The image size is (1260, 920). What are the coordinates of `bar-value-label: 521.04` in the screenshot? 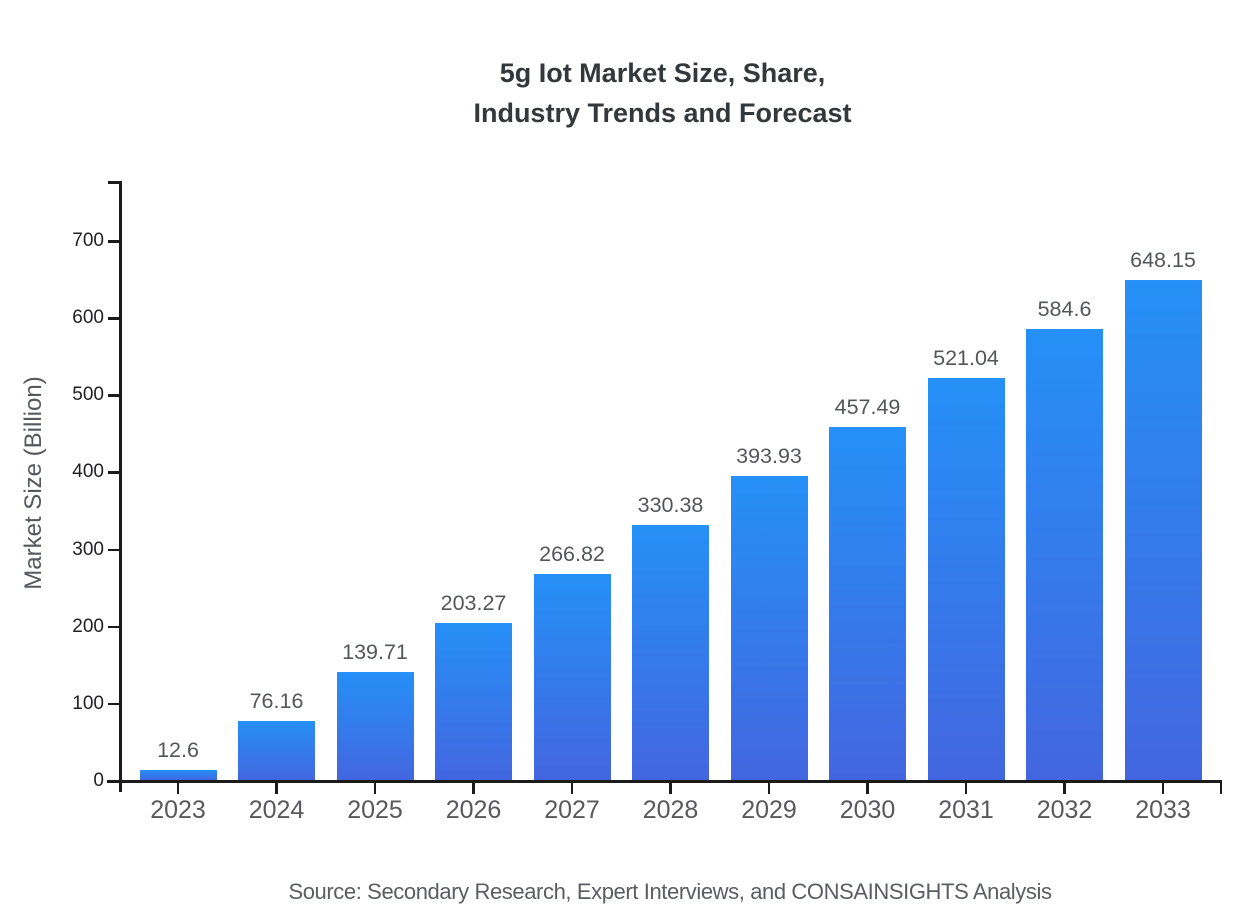 It's located at (966, 358).